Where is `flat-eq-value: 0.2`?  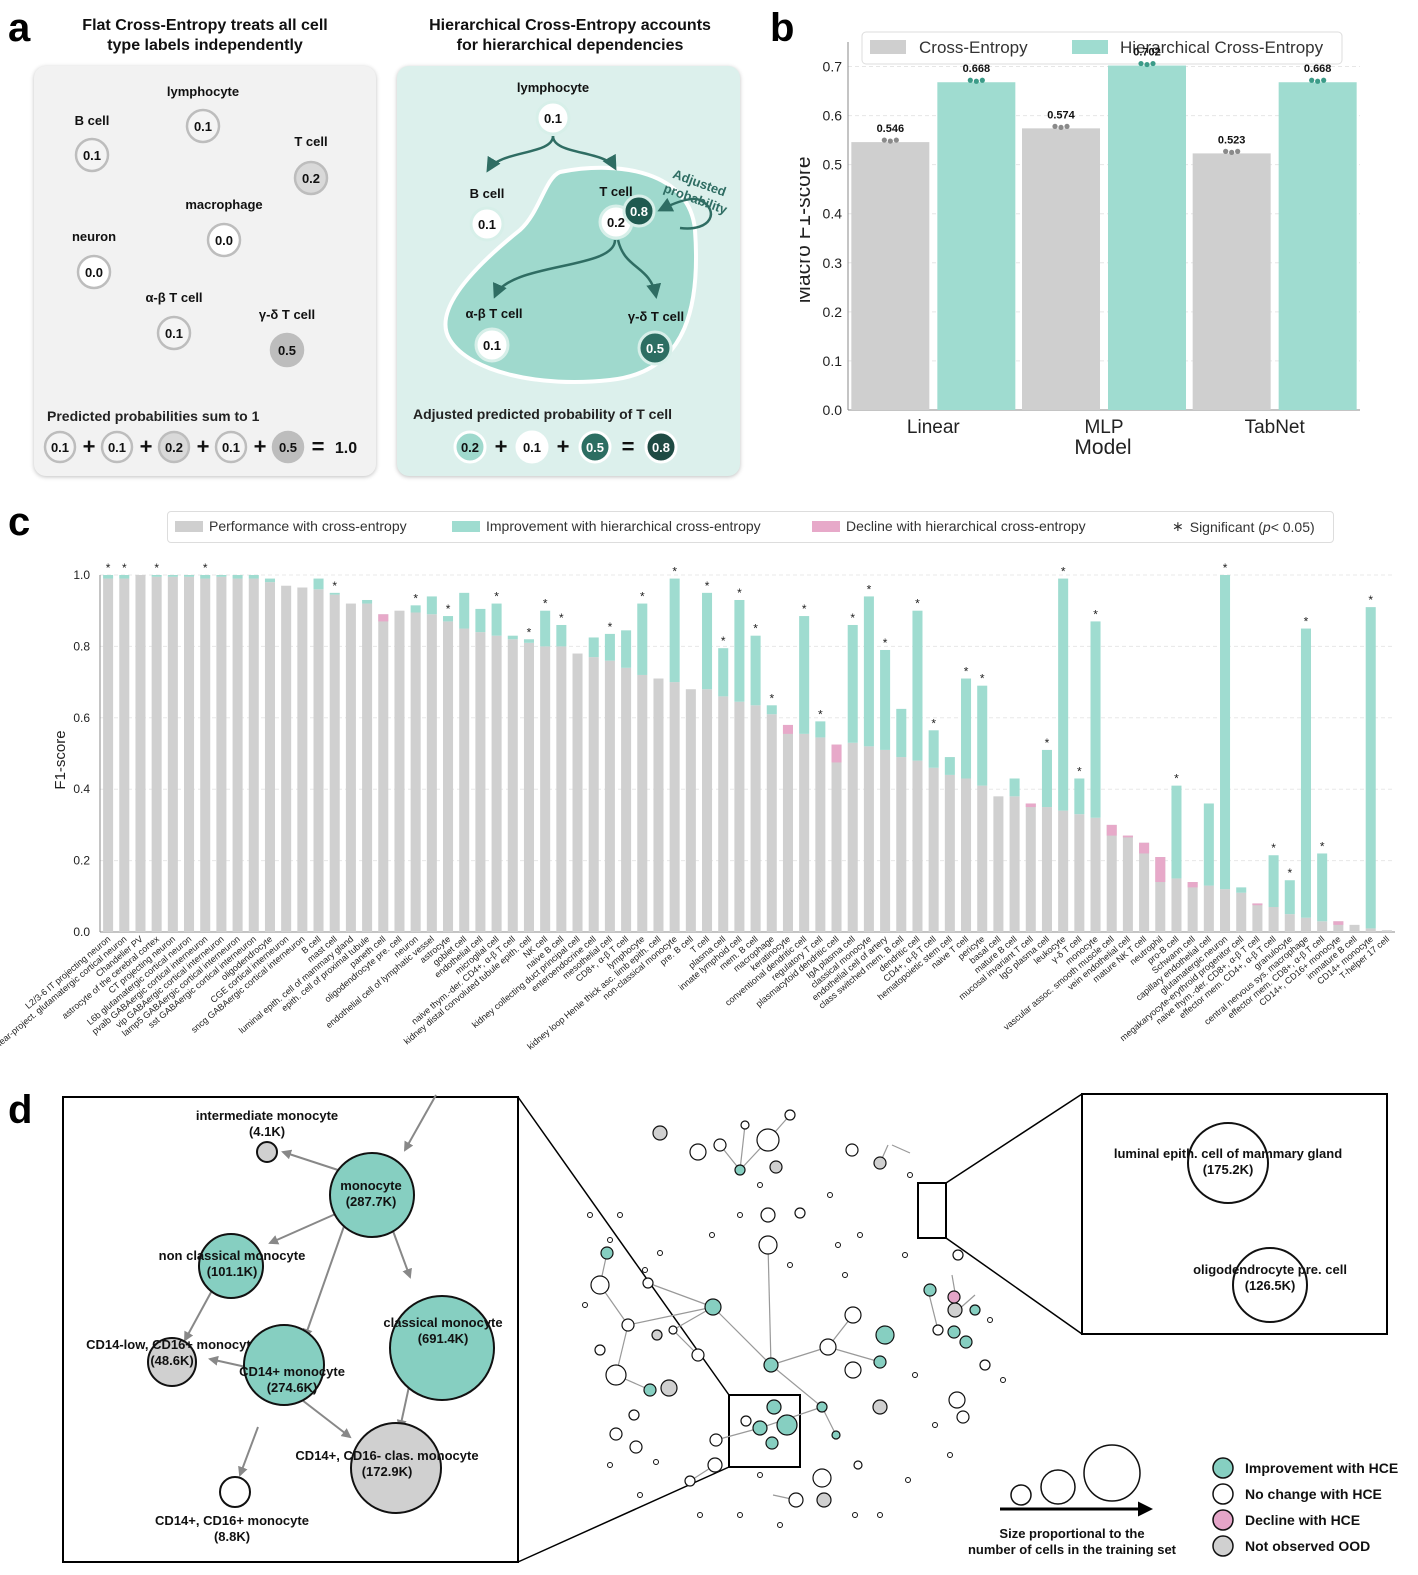
flat-eq-value: 0.2 is located at coordinates (174, 447).